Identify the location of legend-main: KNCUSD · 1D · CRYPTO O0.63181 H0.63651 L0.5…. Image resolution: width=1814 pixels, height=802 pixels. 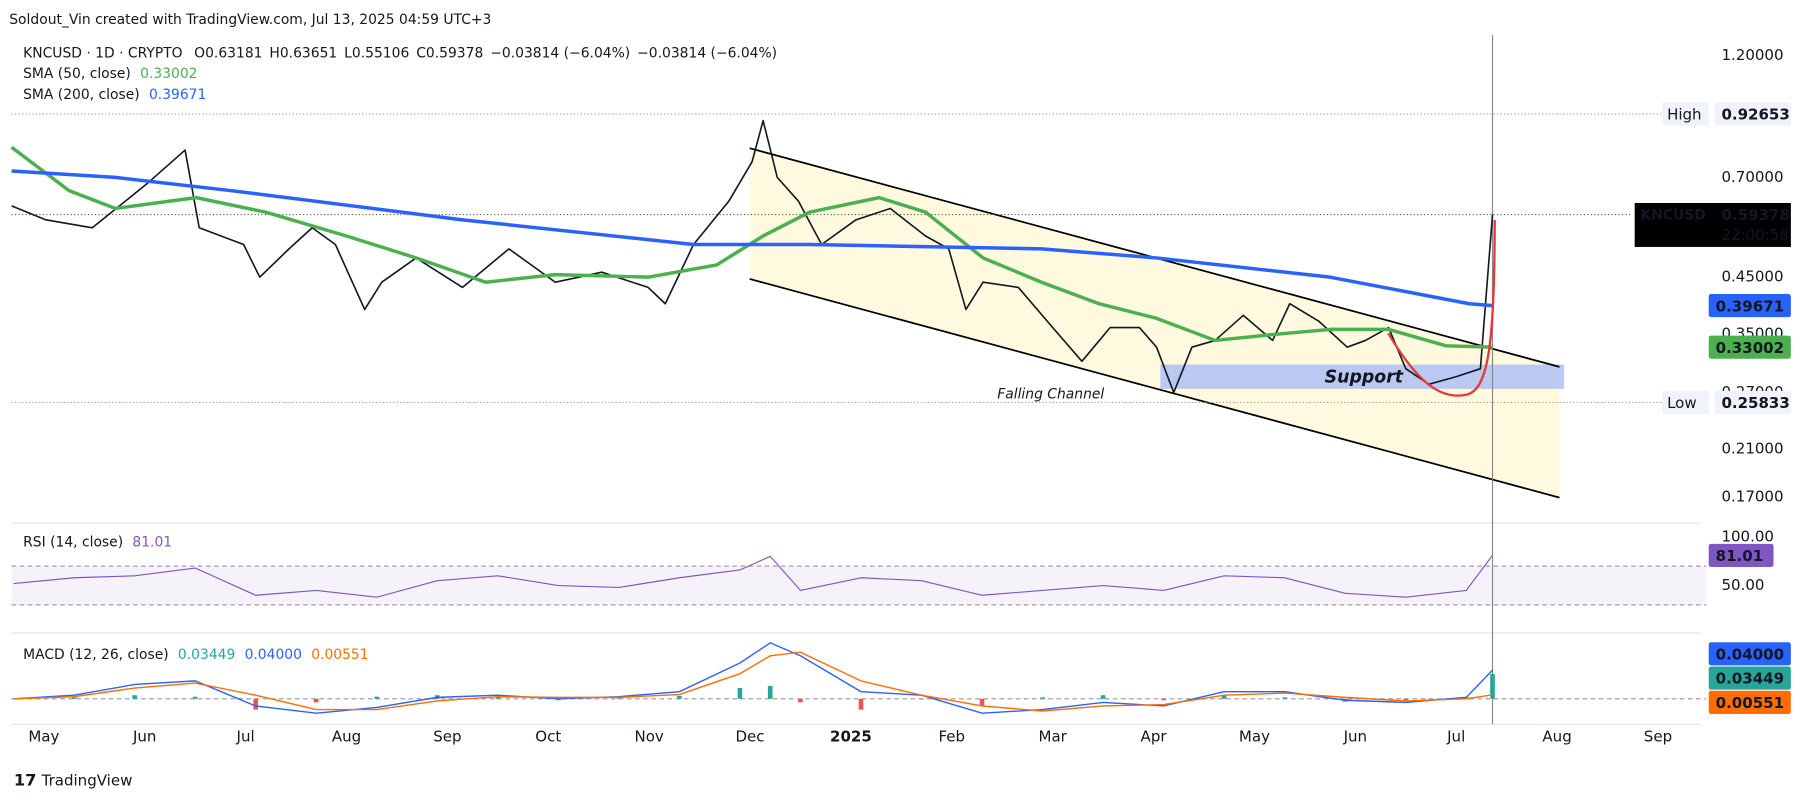
(400, 53).